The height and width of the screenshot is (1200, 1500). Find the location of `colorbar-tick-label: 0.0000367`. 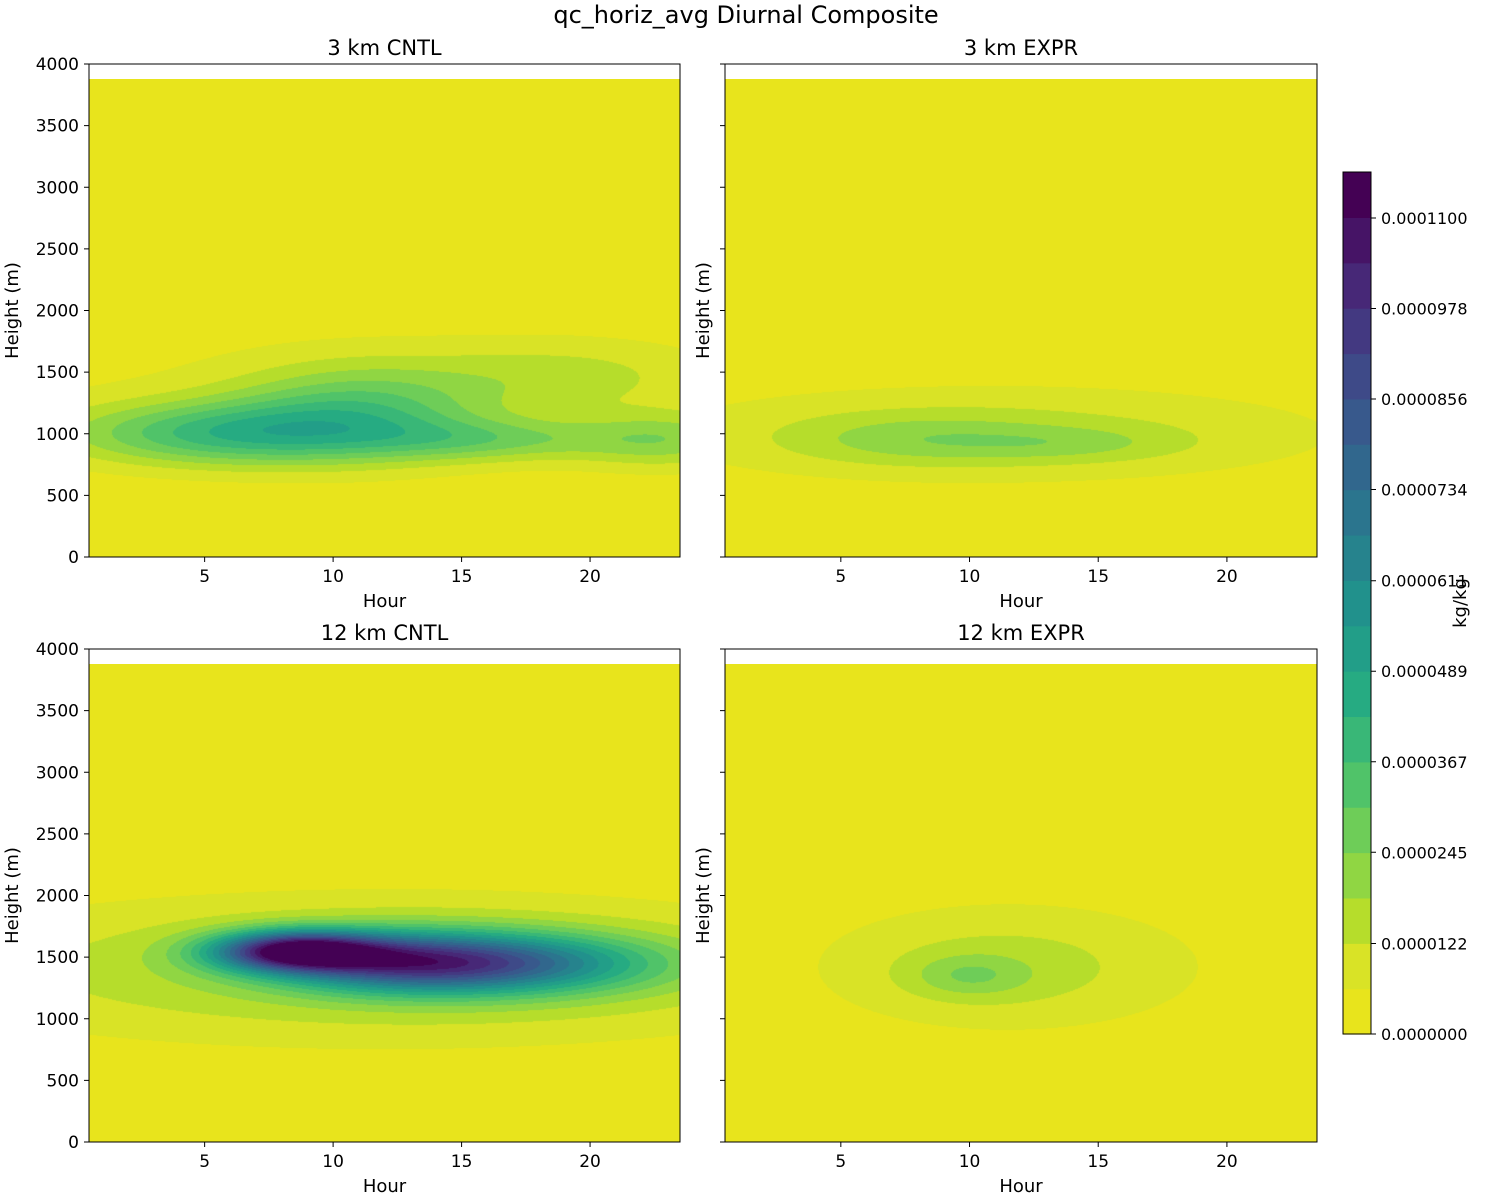

colorbar-tick-label: 0.0000367 is located at coordinates (1424, 762).